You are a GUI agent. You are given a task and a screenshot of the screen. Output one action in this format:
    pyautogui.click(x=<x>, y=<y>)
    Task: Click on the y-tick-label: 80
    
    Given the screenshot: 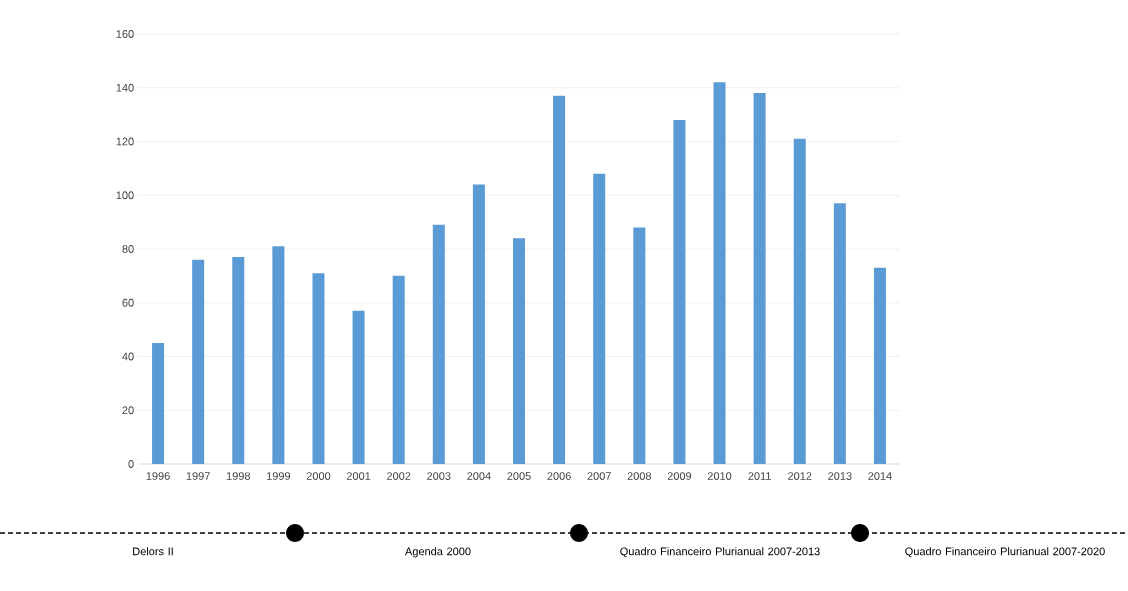 What is the action you would take?
    pyautogui.click(x=128, y=249)
    